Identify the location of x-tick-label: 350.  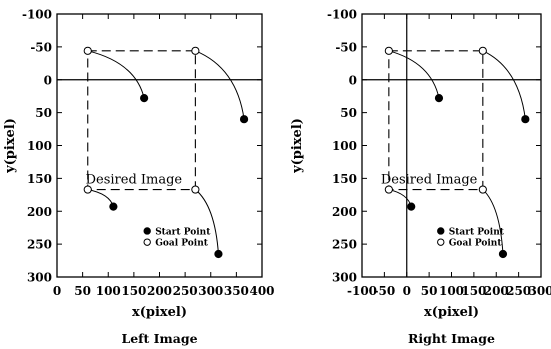
(236, 291).